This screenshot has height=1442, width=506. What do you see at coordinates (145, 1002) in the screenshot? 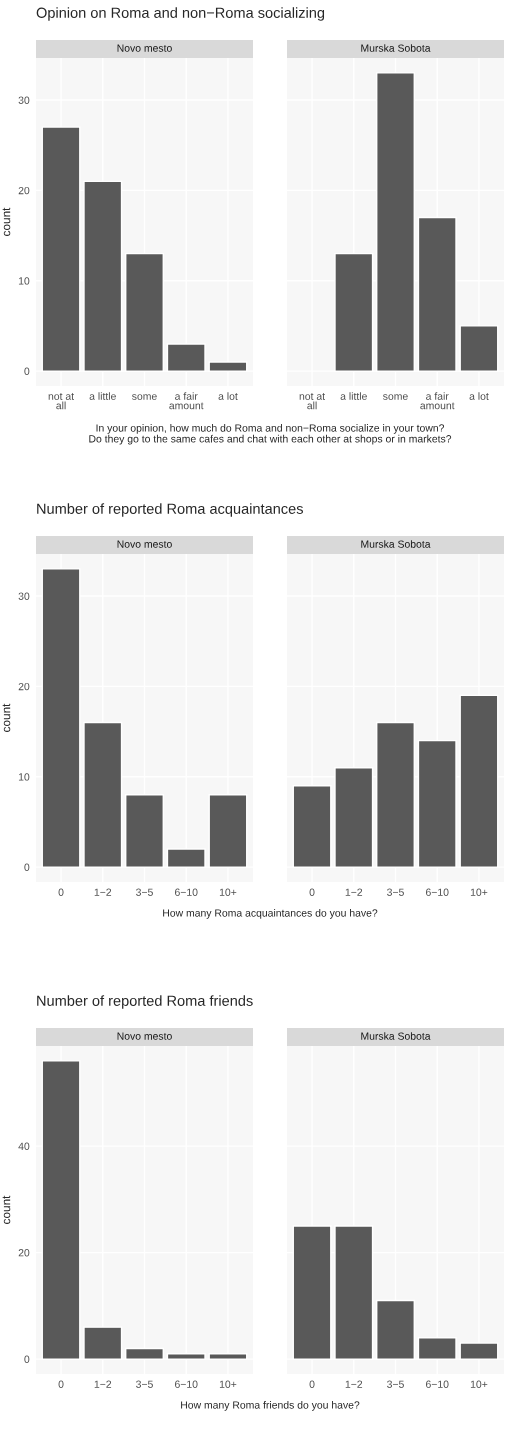
I see `text: Number of reported Roma friends` at bounding box center [145, 1002].